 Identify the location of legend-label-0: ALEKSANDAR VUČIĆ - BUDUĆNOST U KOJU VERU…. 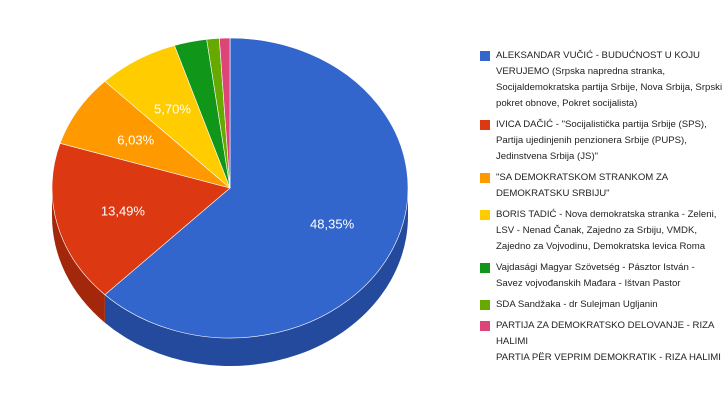
(609, 79).